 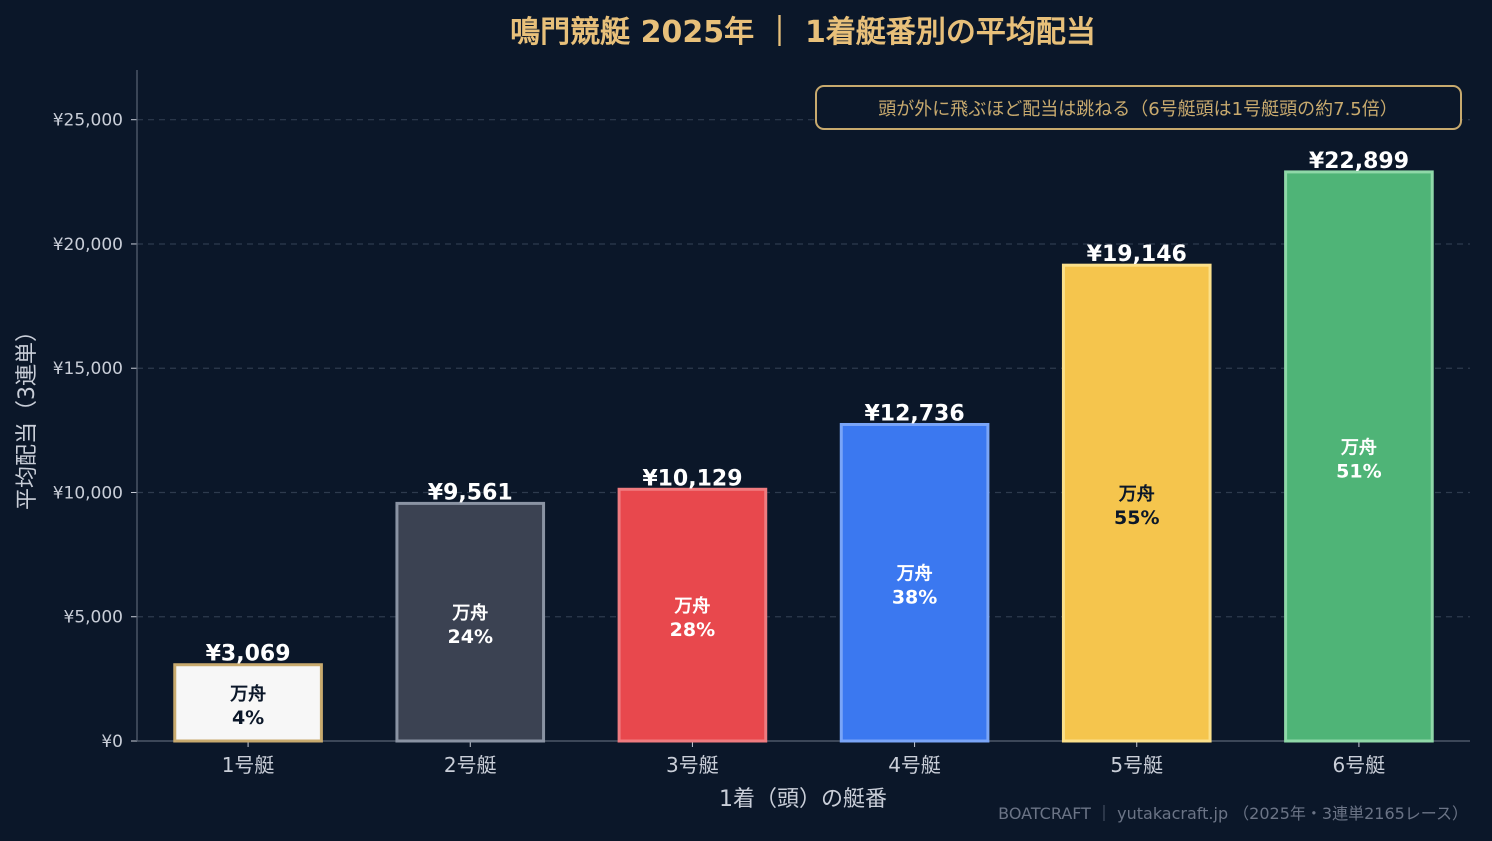 What do you see at coordinates (803, 32) in the screenshot?
I see `chart-title: 鳴門競艇 2025年 ｜ 1着艇番別の平均配当` at bounding box center [803, 32].